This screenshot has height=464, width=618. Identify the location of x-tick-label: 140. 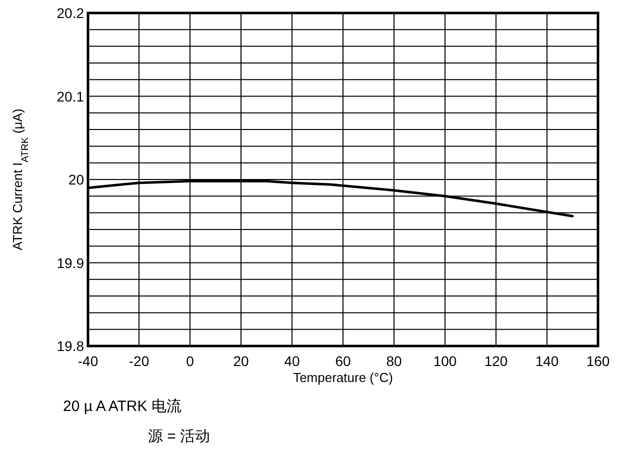
(547, 361).